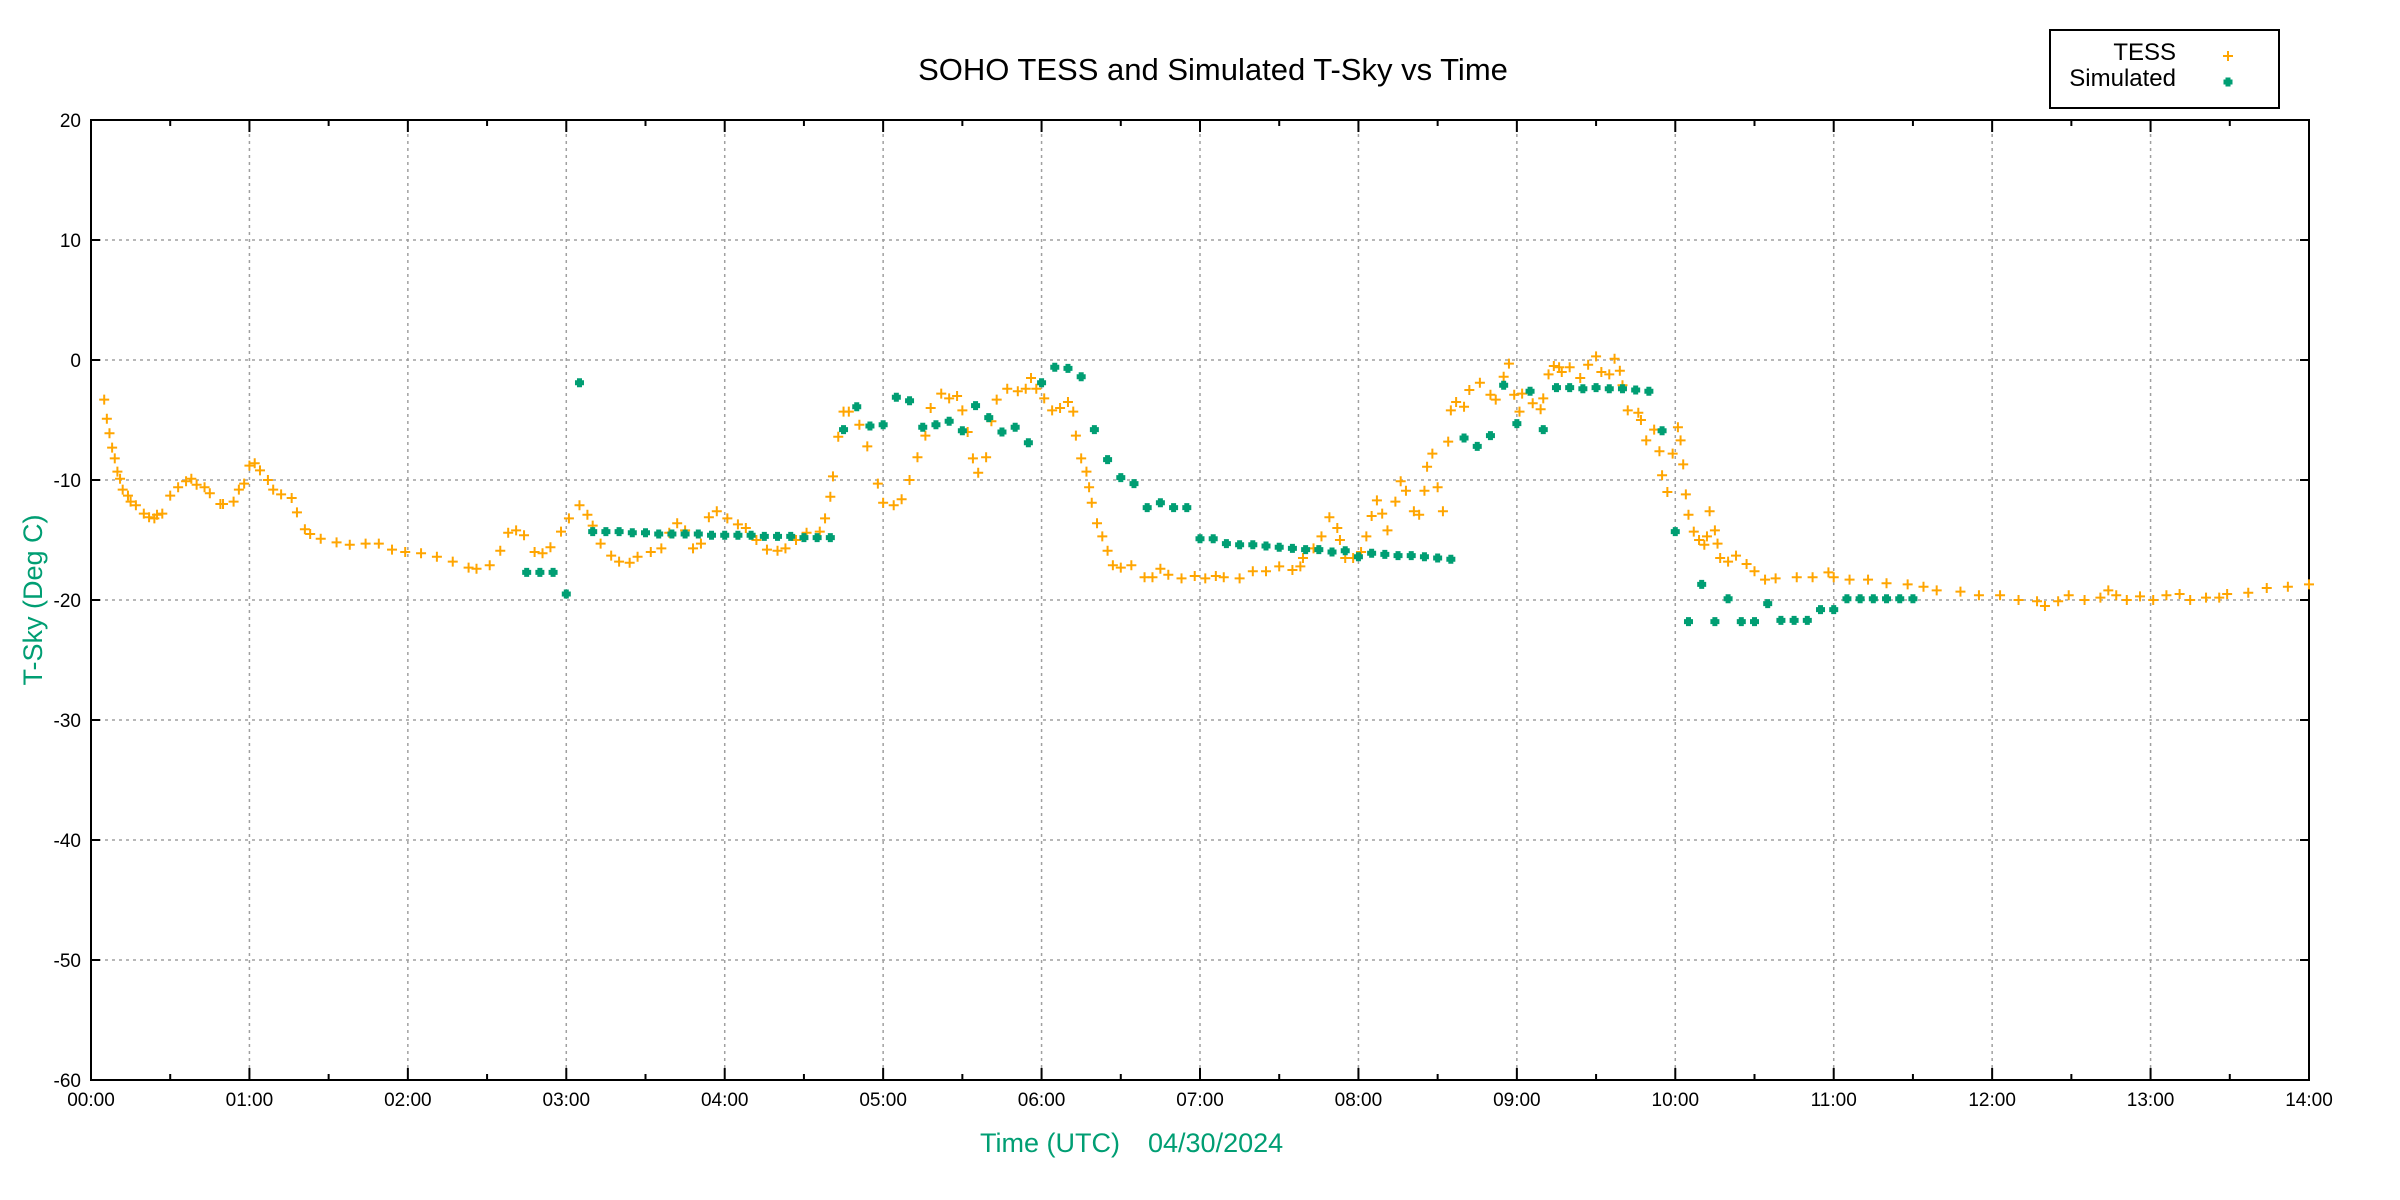  Describe the element at coordinates (1834, 1100) in the screenshot. I see `x-tick-label: 11:00` at that location.